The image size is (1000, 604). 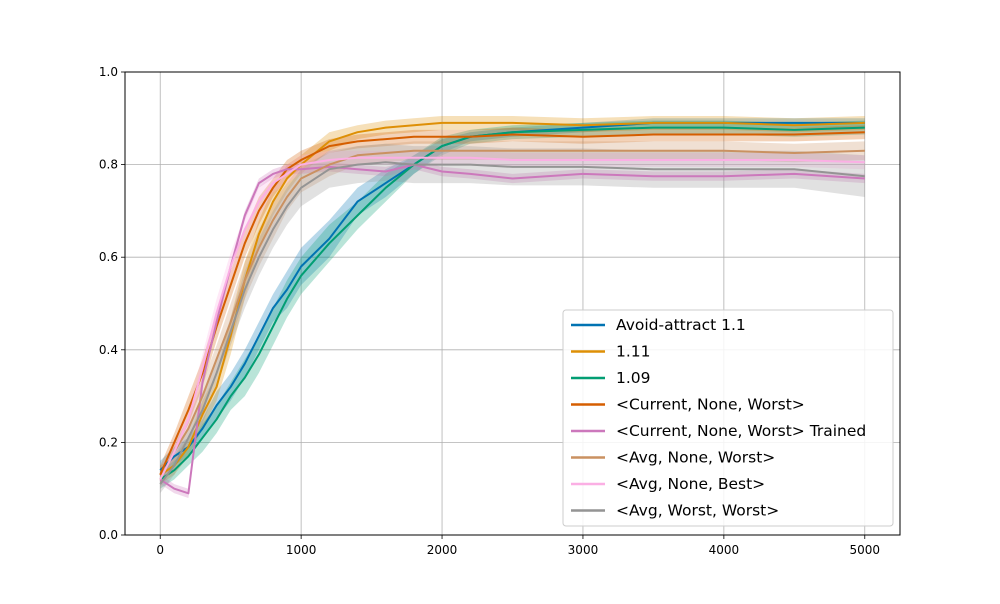 I want to click on x-tick-label: 1000, so click(x=301, y=550).